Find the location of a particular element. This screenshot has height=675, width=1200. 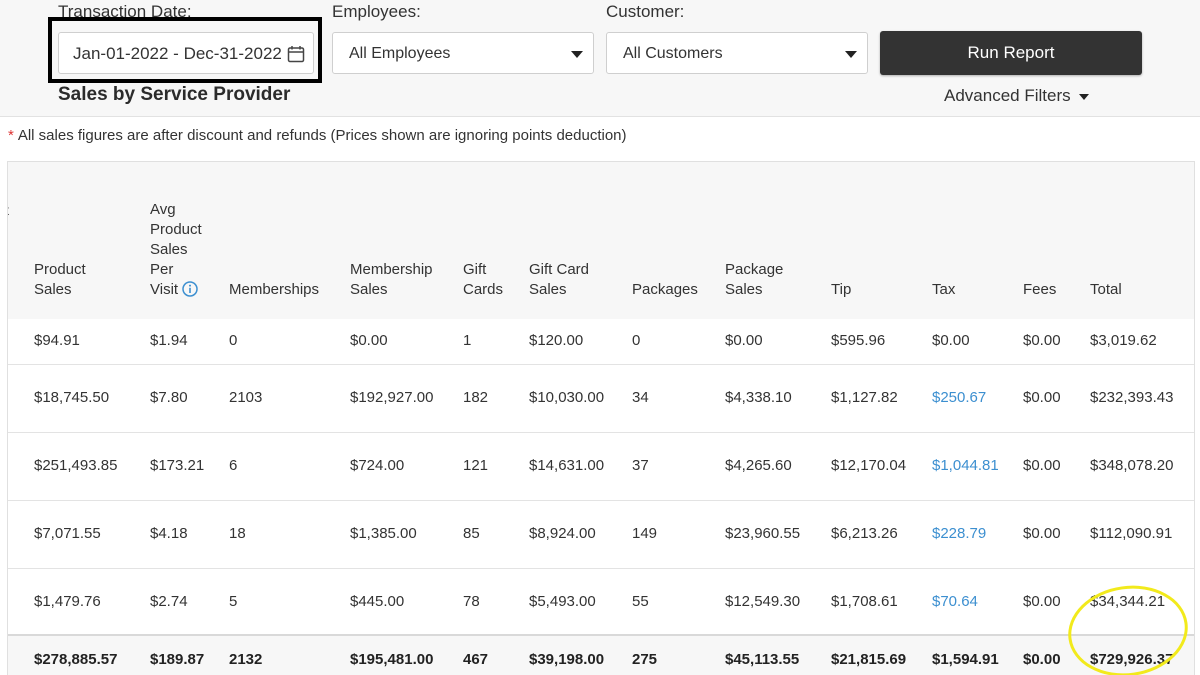

cell-total: $348,078.20 is located at coordinates (1132, 465).